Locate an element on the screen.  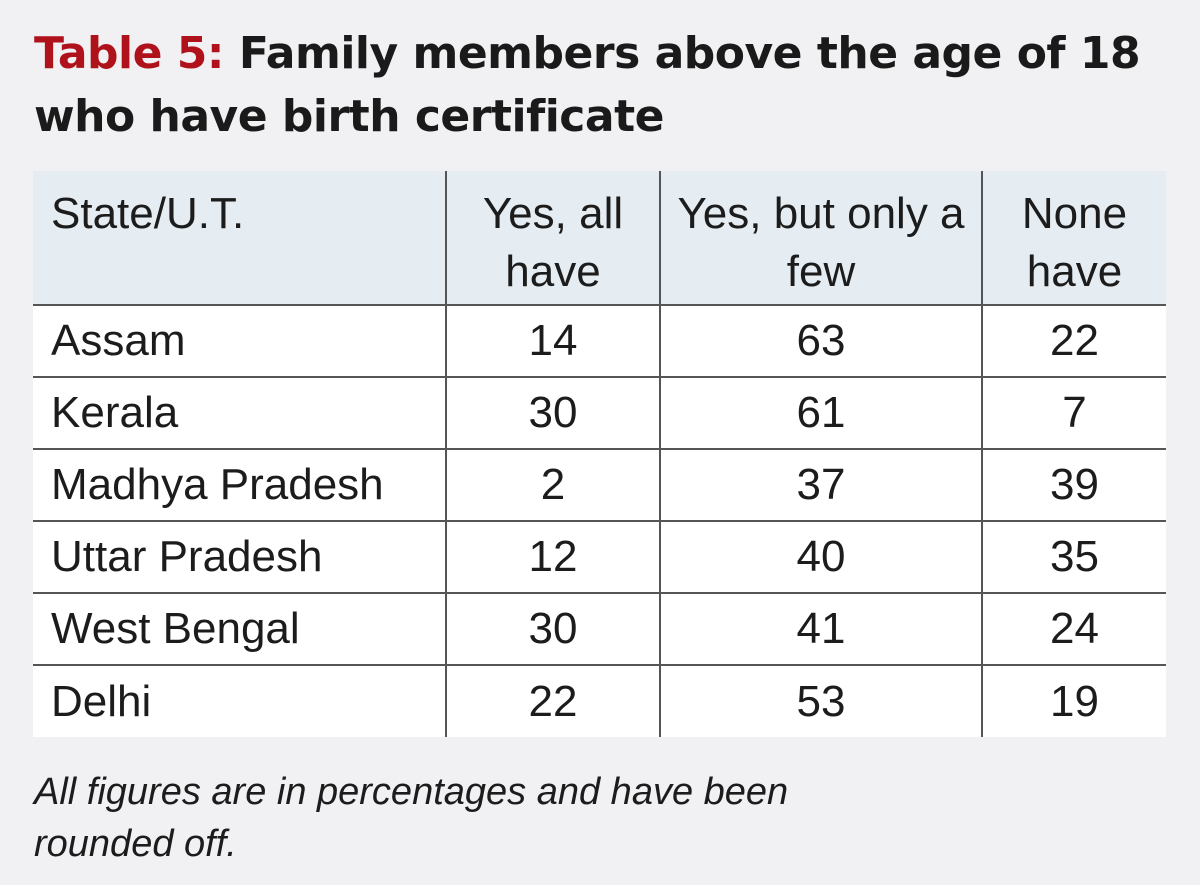
table-row: Delhi 22 53 19 is located at coordinates (599, 700).